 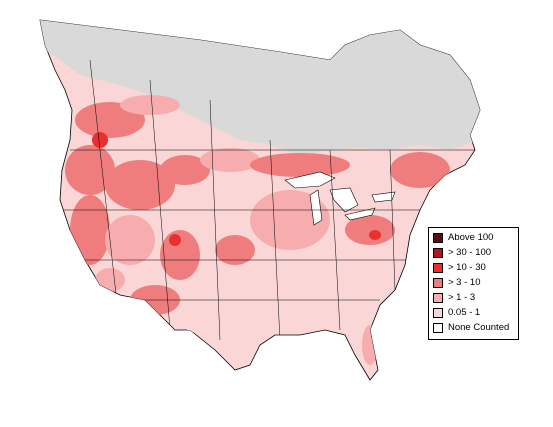 I want to click on legend-item: None Counted, so click(x=471, y=328).